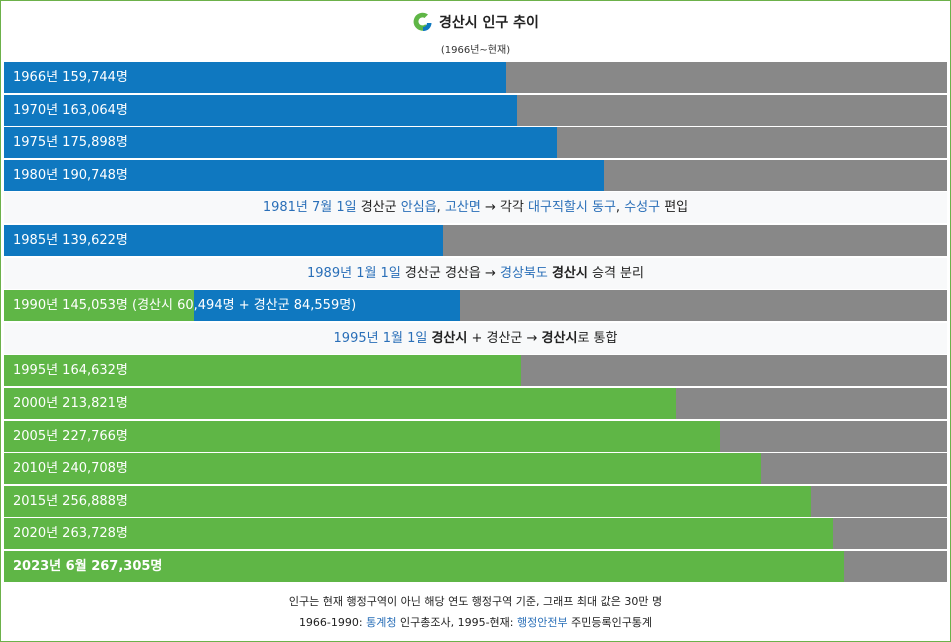  I want to click on footer-source-link: 통계청, so click(381, 622).